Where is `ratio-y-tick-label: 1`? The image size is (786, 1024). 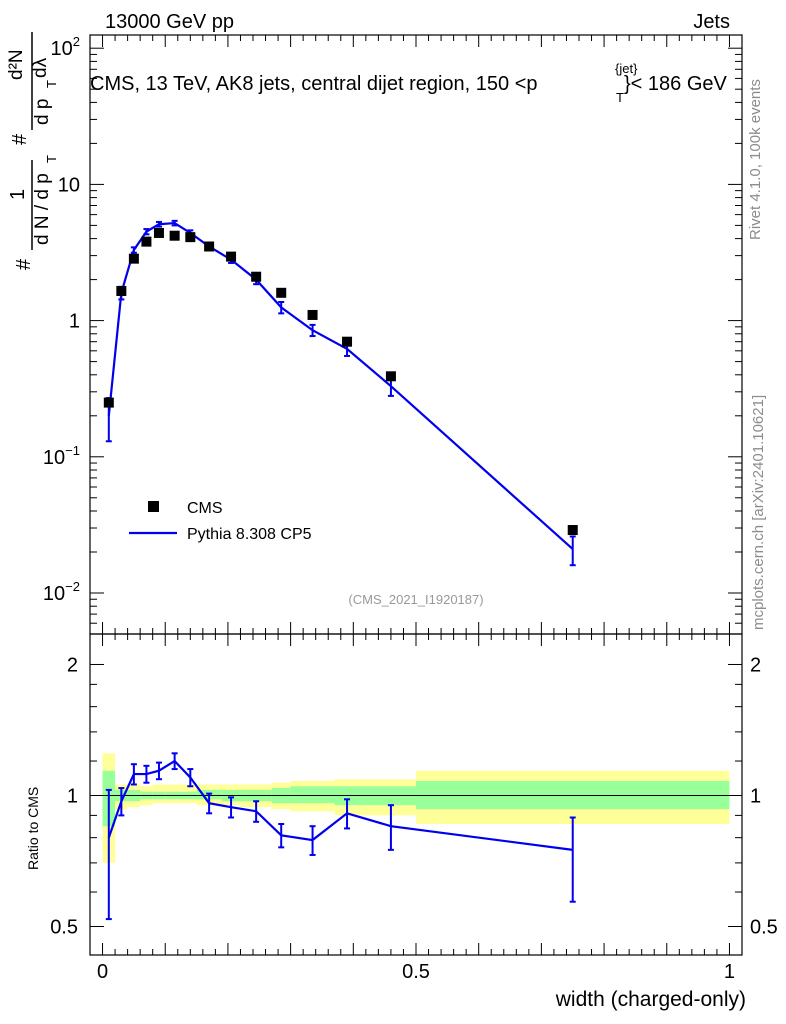
ratio-y-tick-label: 1 is located at coordinates (72, 796).